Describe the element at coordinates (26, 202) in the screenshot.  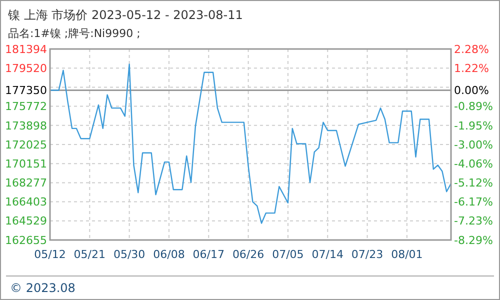
I see `y-tick-label: 166403` at that location.